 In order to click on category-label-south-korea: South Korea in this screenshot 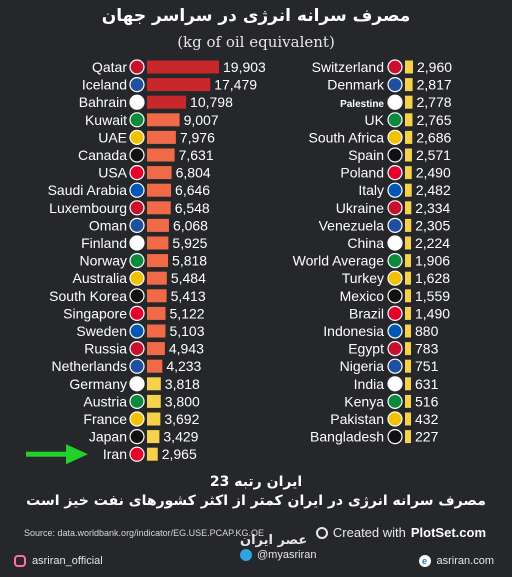, I will do `click(88, 296)`.